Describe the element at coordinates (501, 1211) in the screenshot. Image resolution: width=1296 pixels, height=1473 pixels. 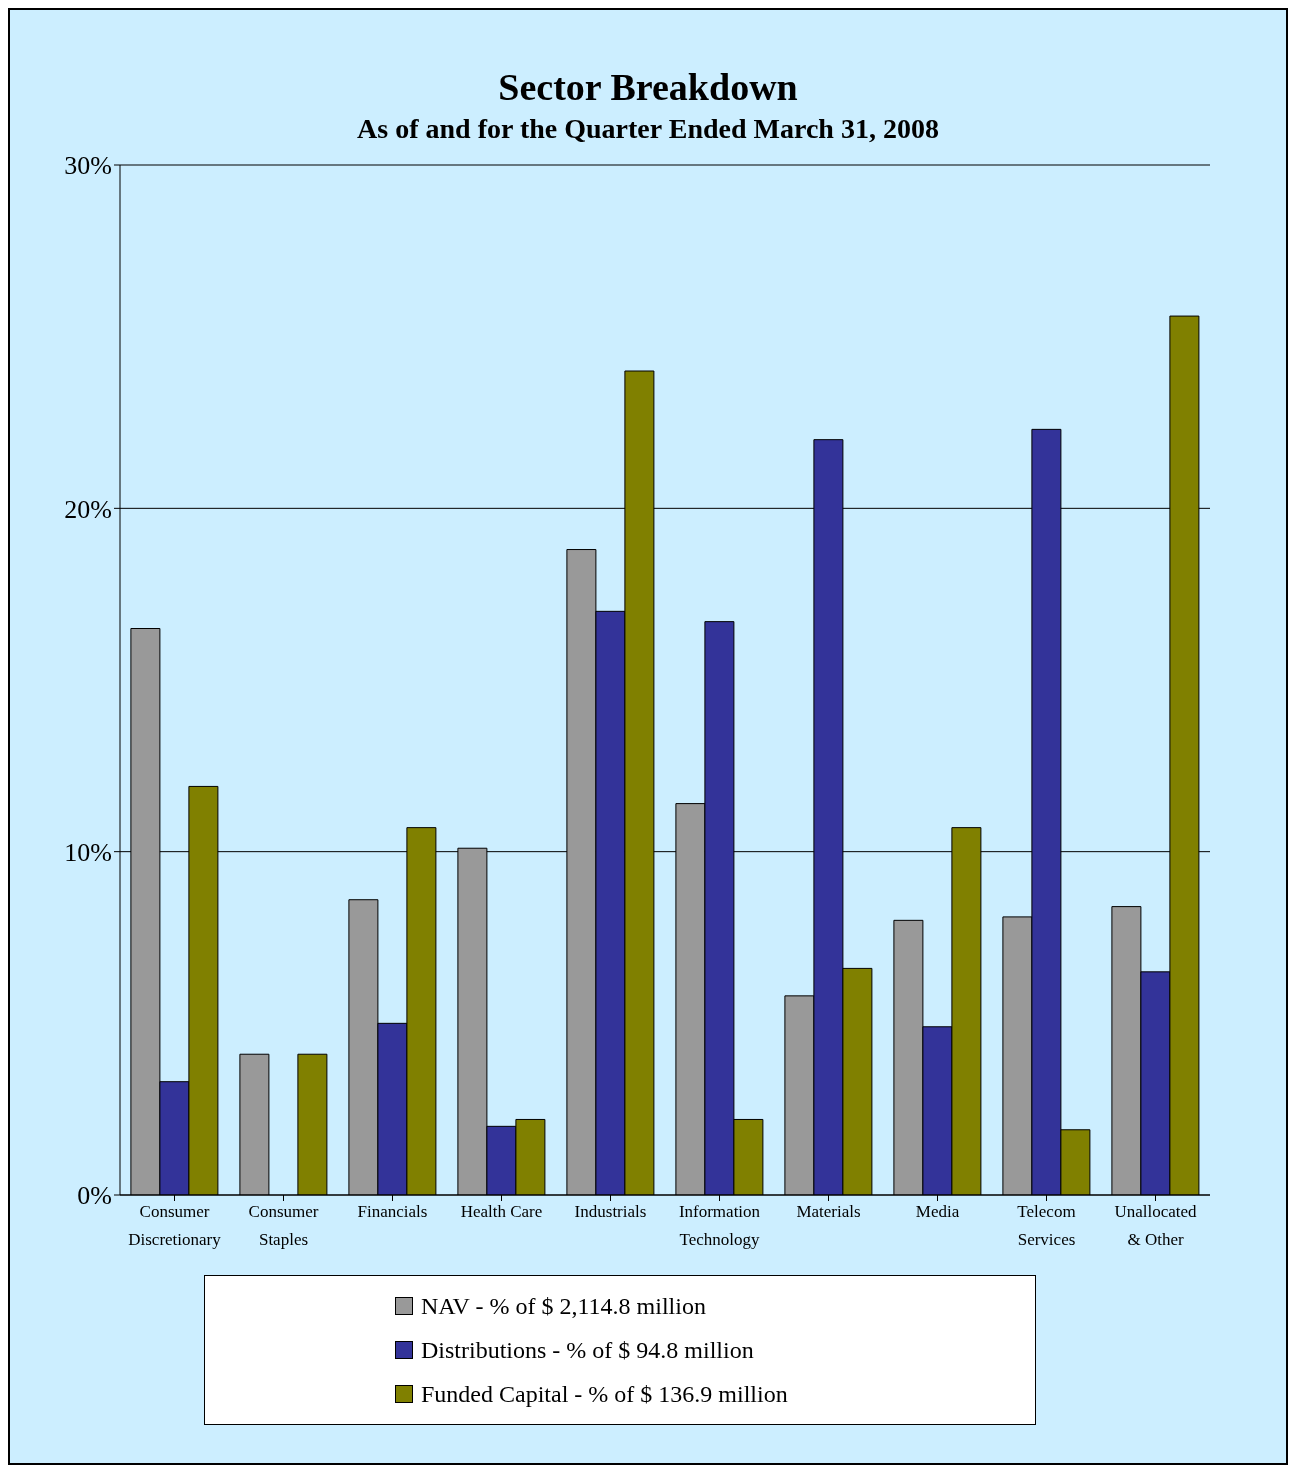
I see `x-tick-label: Health Care` at that location.